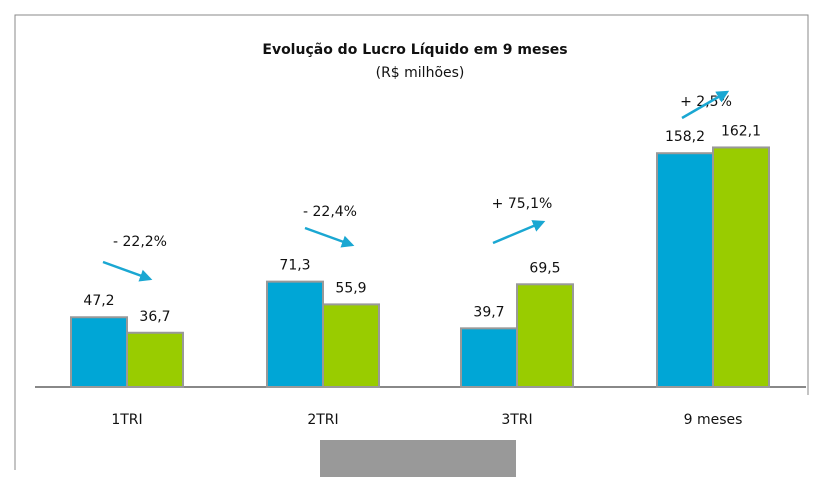 This screenshot has width=821, height=477. What do you see at coordinates (685, 137) in the screenshot?
I see `data-label: 158,2` at bounding box center [685, 137].